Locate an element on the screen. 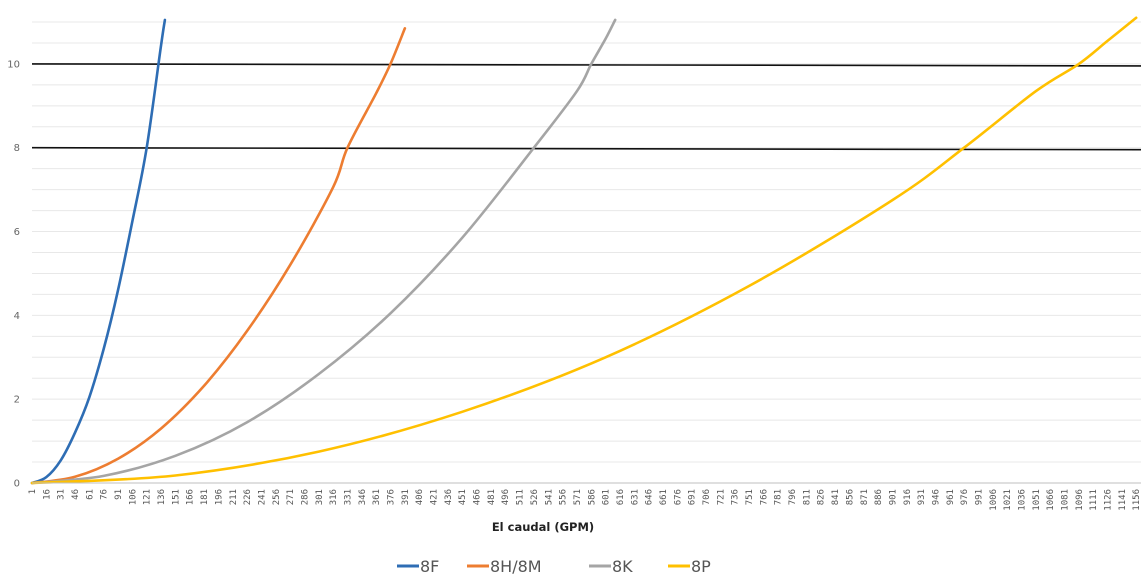 This screenshot has width=1141, height=584. x-tick-label: 1 is located at coordinates (33, 491).